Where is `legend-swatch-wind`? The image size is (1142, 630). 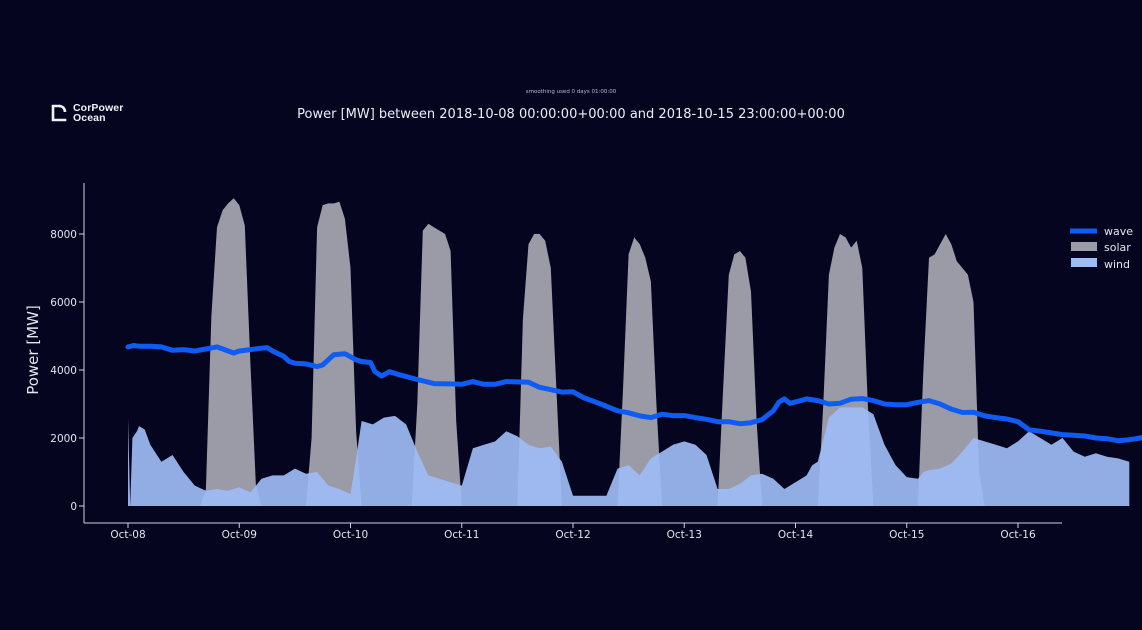
legend-swatch-wind is located at coordinates (1084, 262).